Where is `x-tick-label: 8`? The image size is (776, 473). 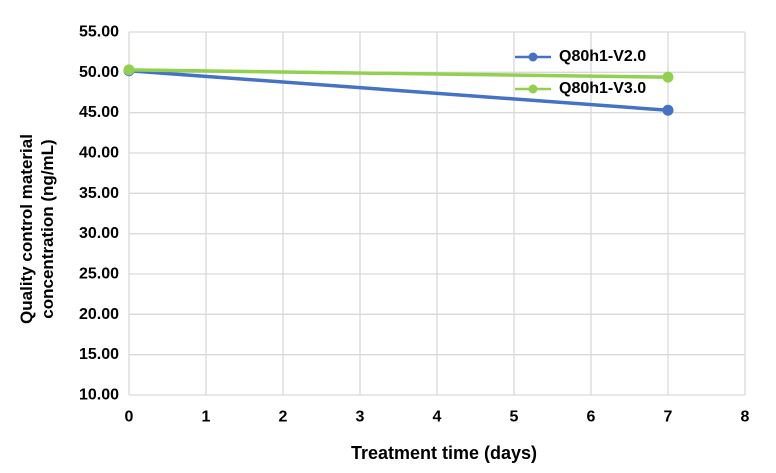
x-tick-label: 8 is located at coordinates (745, 417).